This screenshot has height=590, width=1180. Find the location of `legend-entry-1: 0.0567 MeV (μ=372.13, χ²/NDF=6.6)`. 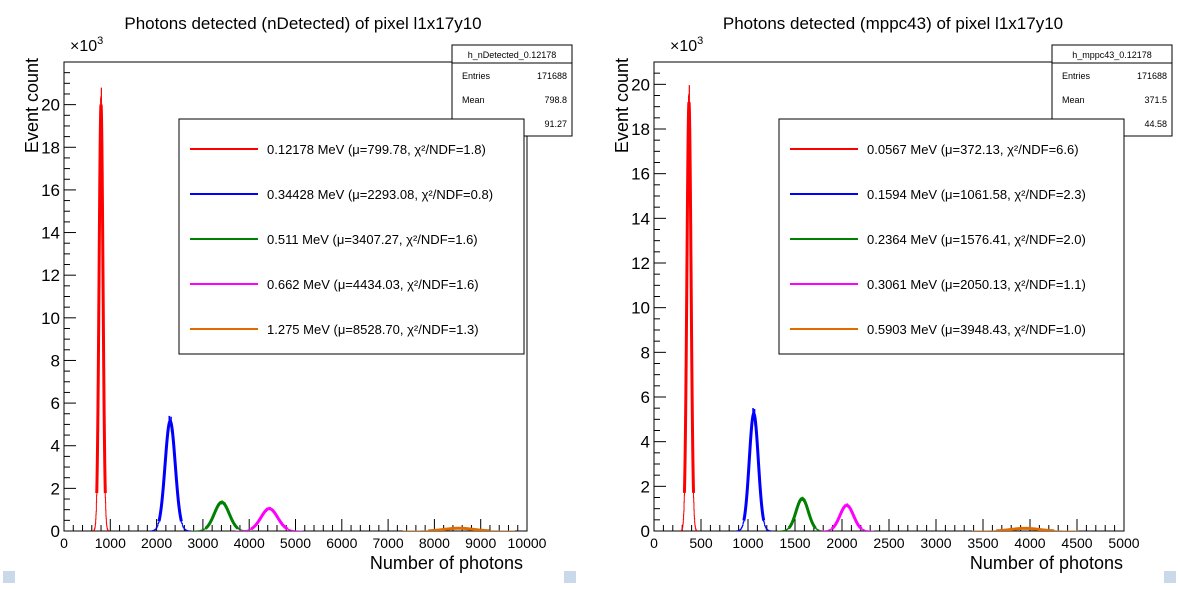

legend-entry-1: 0.0567 MeV (μ=372.13, χ²/NDF=6.6) is located at coordinates (973, 149).